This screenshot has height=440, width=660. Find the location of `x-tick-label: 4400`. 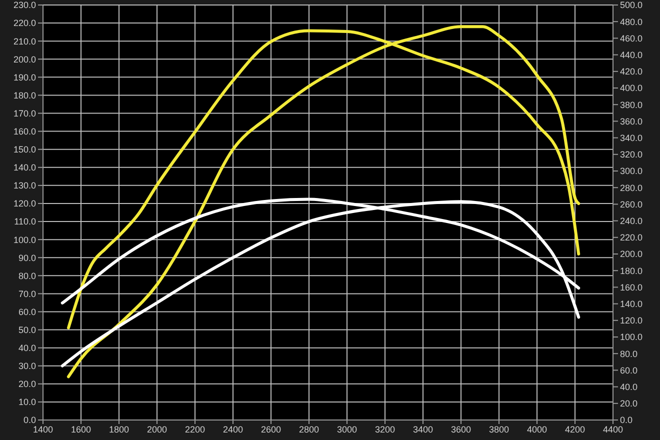

x-tick-label: 4400 is located at coordinates (613, 429).